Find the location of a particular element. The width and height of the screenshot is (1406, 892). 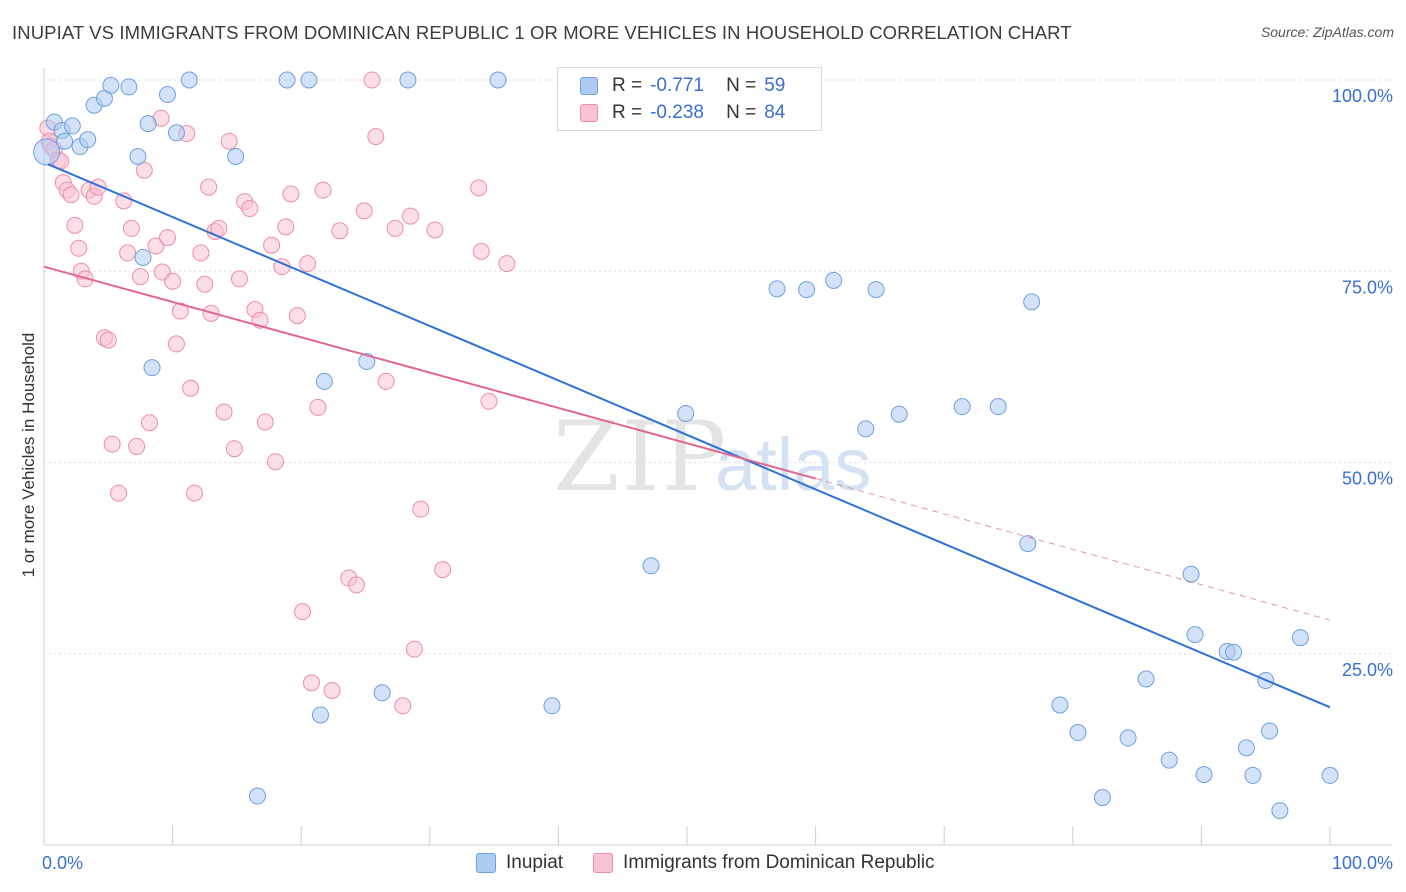

x-tick-label: 0.0% is located at coordinates (62, 863).